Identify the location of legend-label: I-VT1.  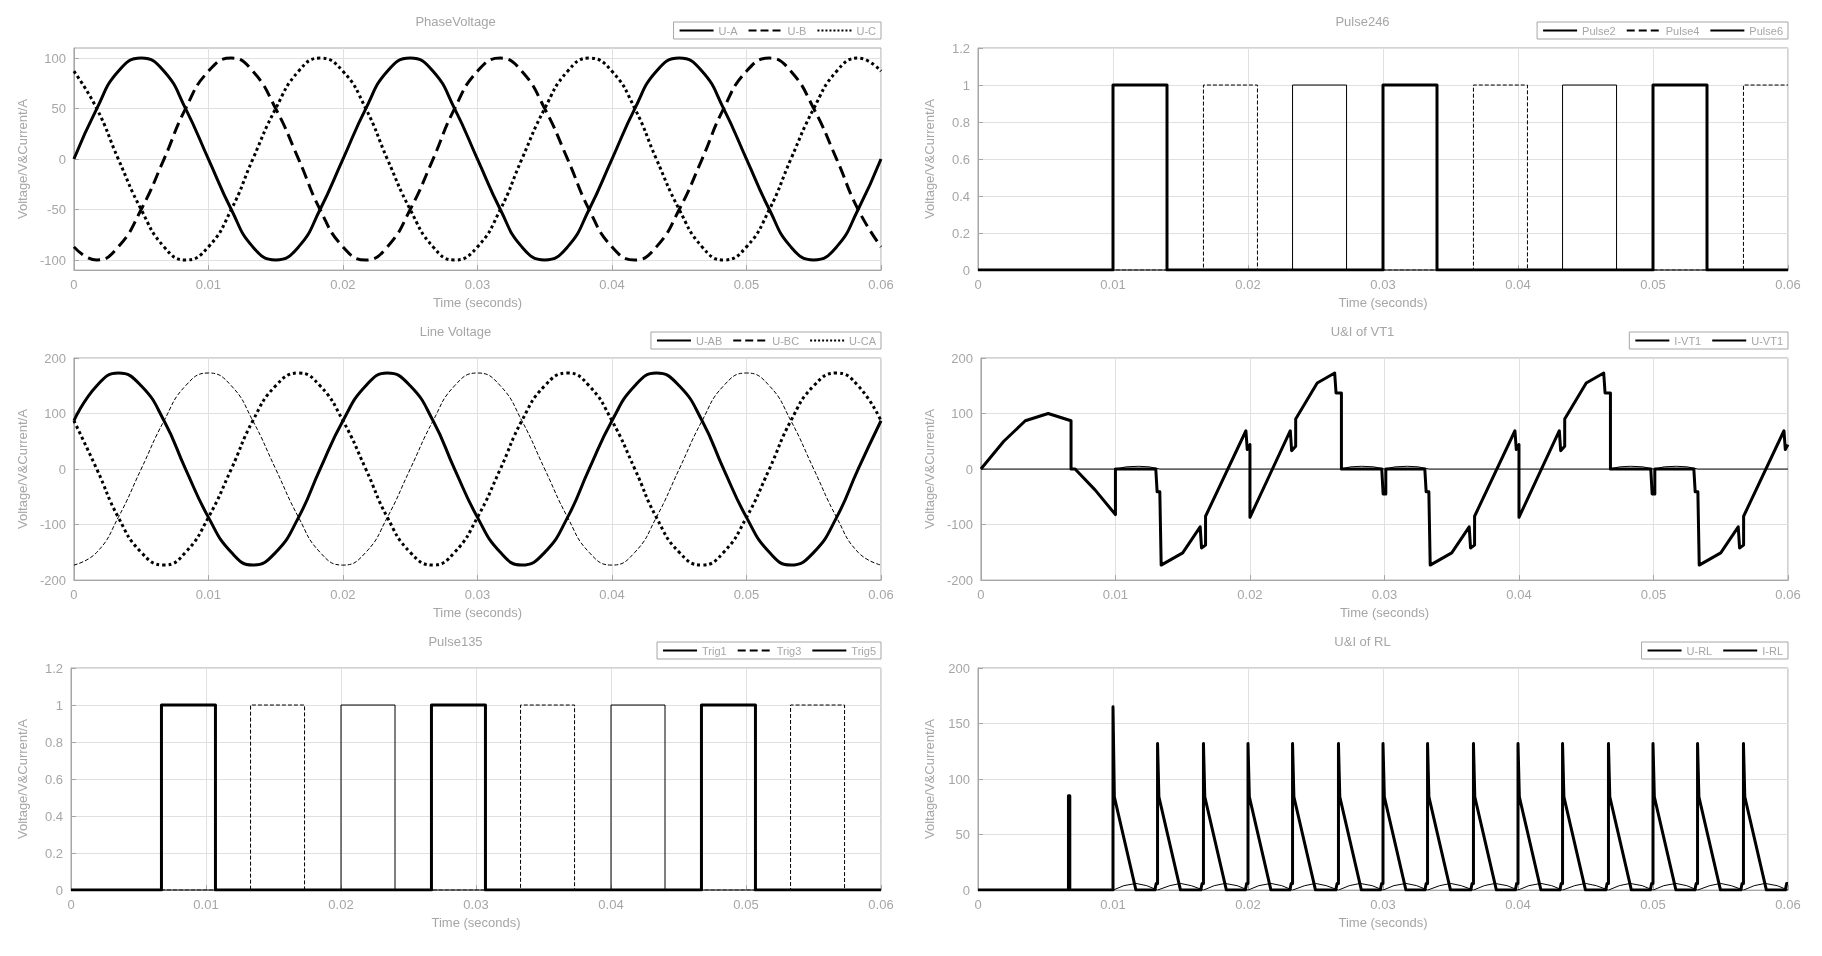
(1688, 340).